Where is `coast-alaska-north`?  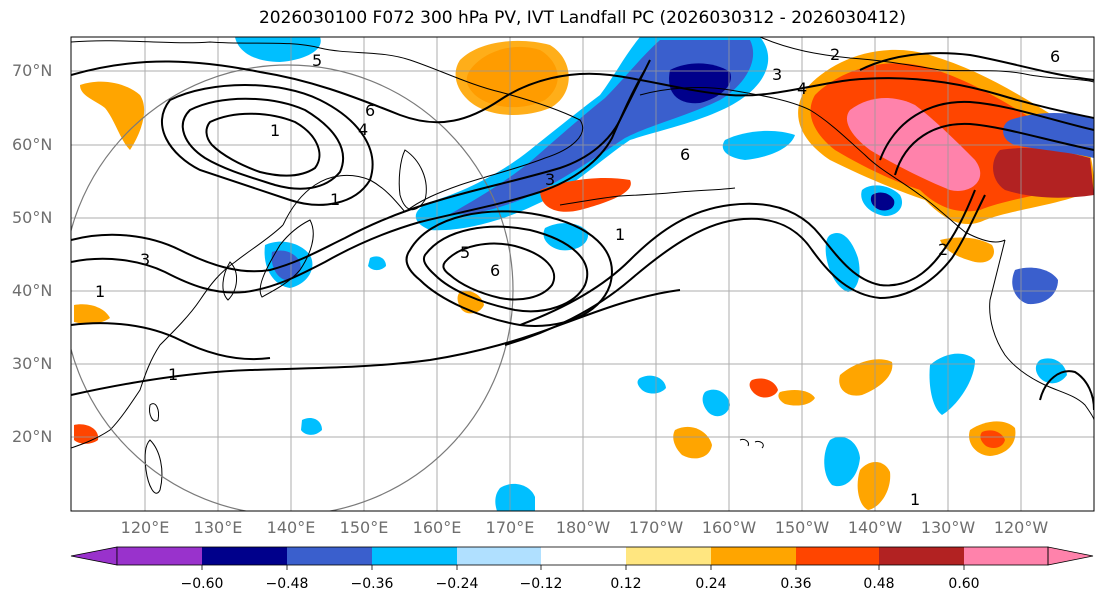 coast-alaska-north is located at coordinates (926, 60).